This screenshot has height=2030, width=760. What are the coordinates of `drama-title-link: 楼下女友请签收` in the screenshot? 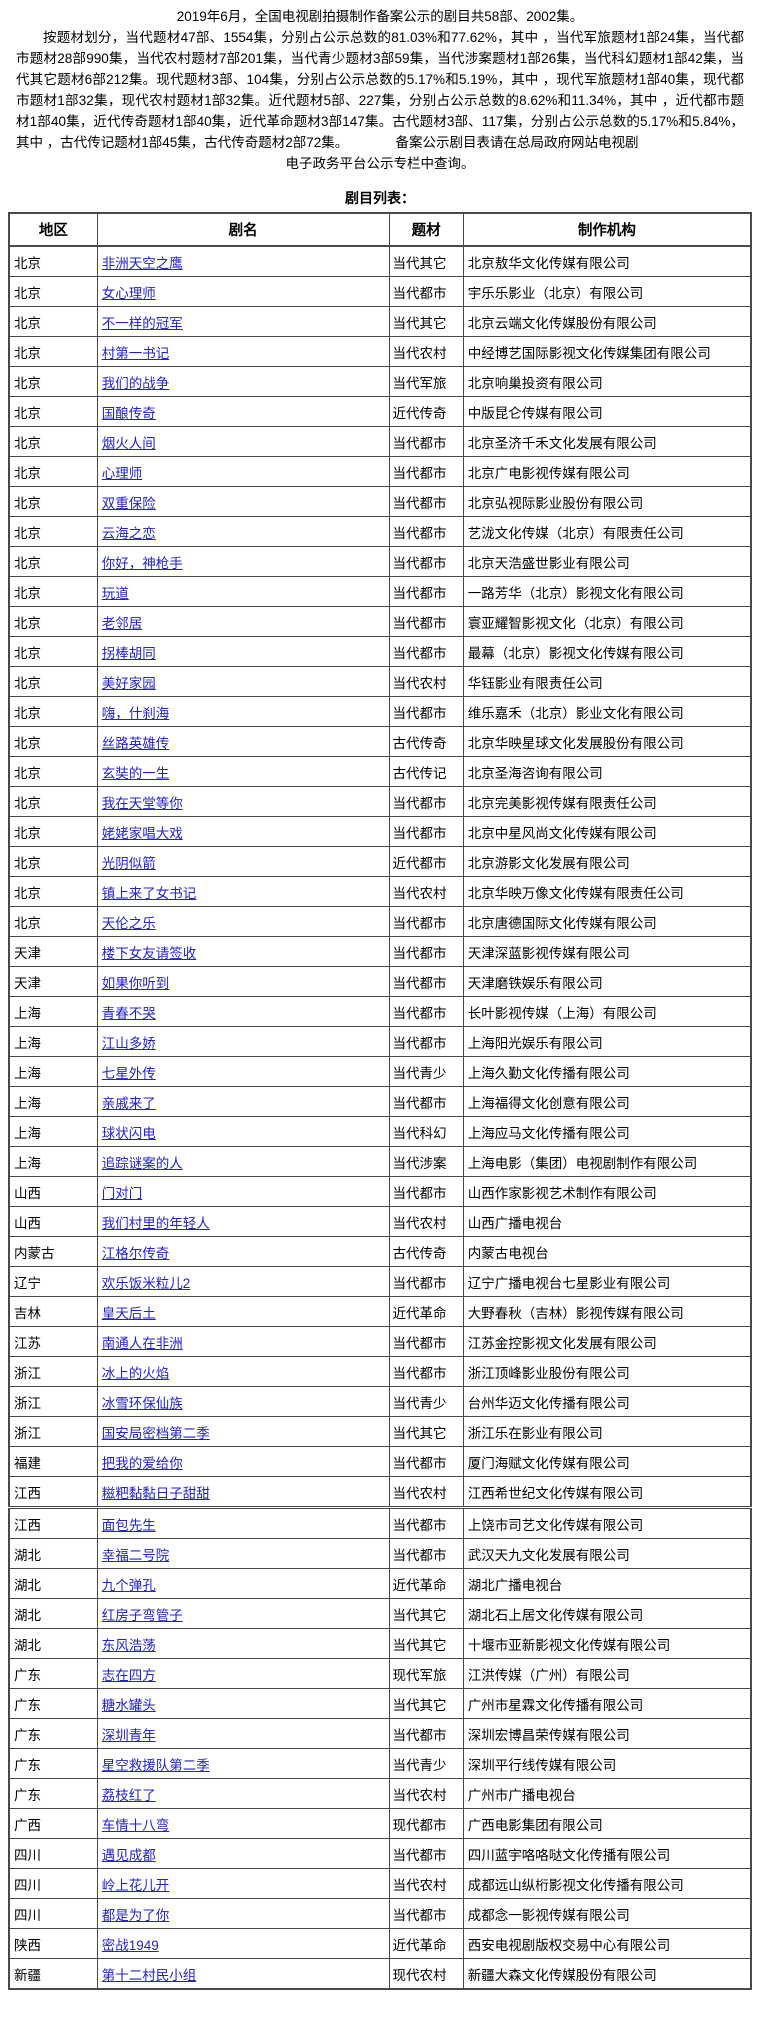 It's located at (149, 953).